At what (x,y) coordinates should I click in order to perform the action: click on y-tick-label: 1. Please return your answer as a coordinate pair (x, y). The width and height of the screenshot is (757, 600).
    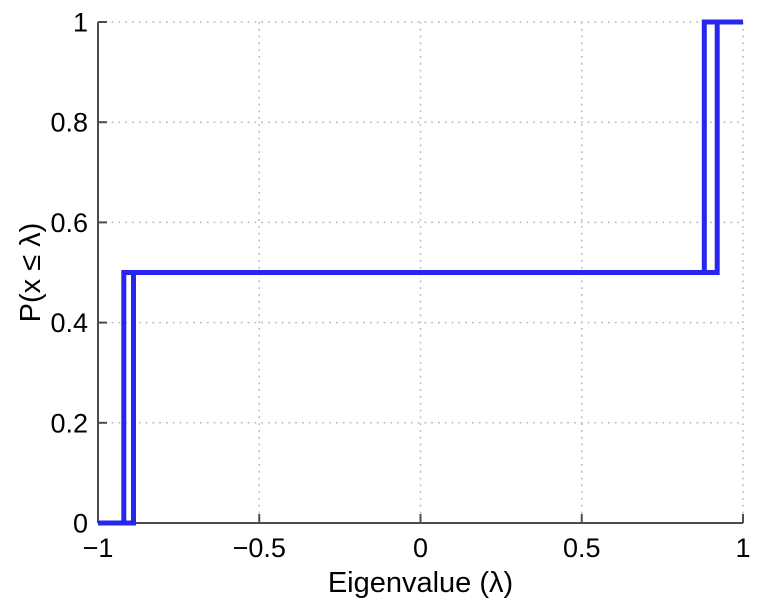
    Looking at the image, I should click on (80, 23).